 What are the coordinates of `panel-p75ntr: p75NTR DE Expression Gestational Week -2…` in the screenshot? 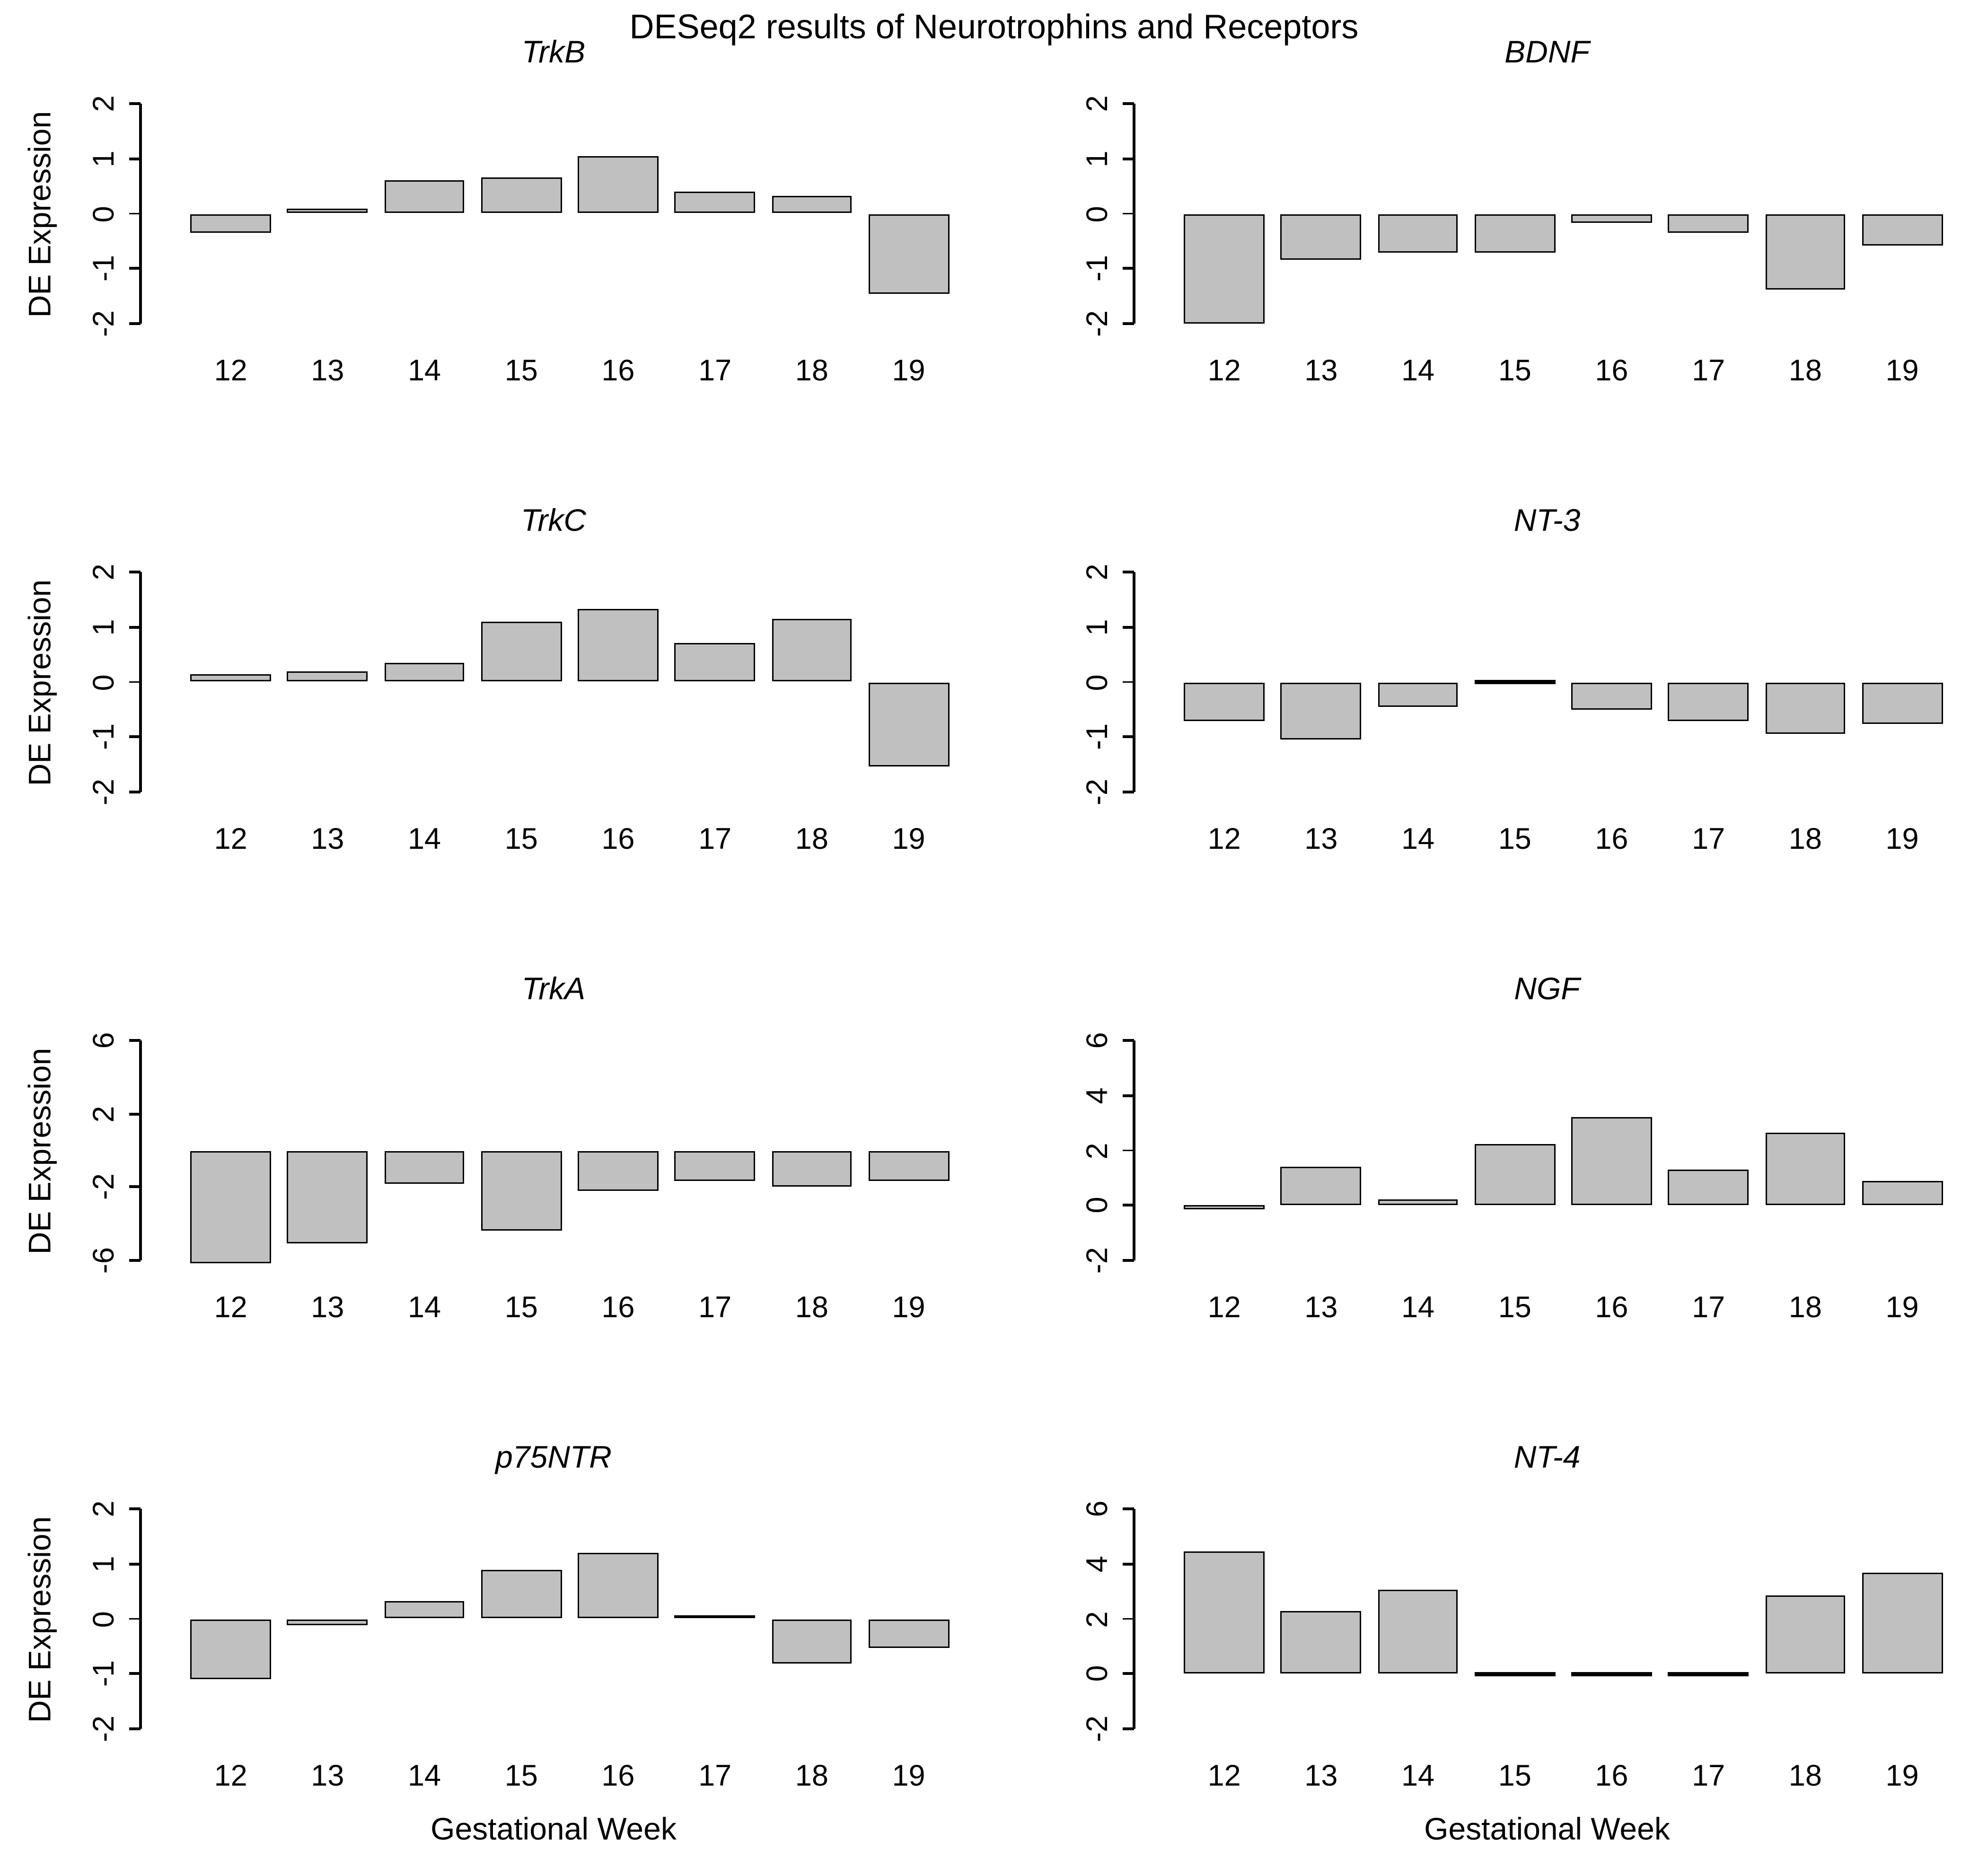 It's located at (493, 1643).